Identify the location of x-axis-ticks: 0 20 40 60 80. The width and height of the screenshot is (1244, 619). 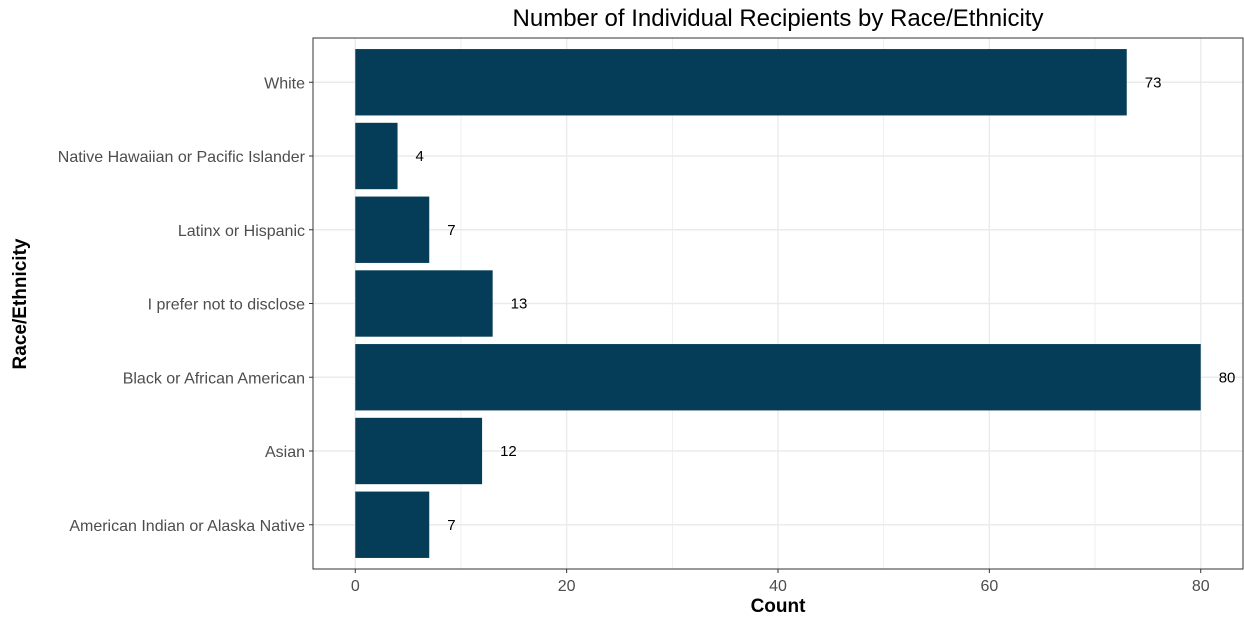
(780, 582).